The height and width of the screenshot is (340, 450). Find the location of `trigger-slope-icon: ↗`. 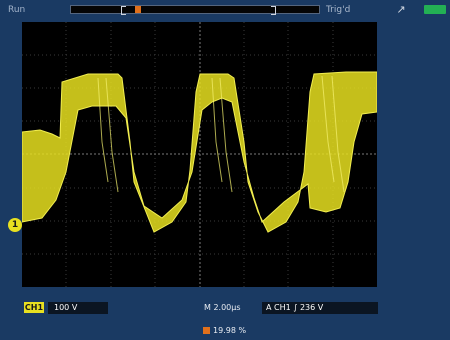

trigger-slope-icon: ↗ is located at coordinates (401, 9).